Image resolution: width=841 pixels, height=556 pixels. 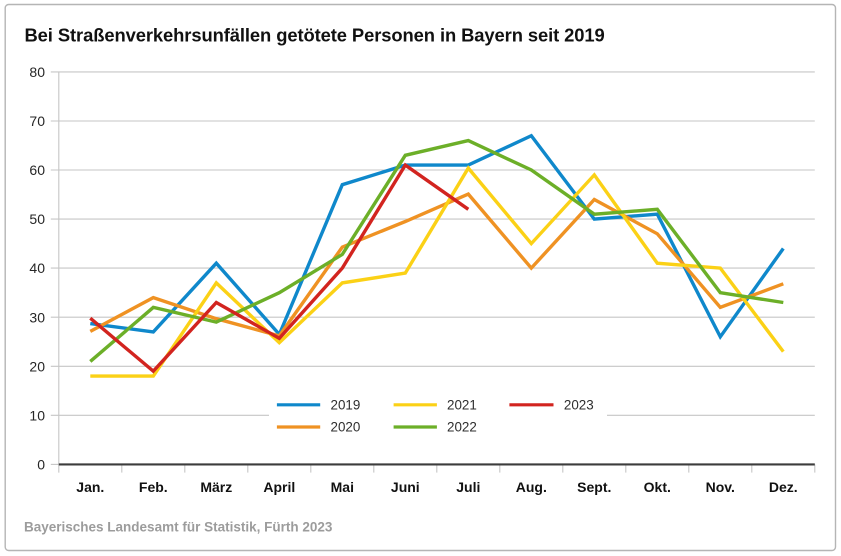 I want to click on svg-text: April, so click(x=279, y=487).